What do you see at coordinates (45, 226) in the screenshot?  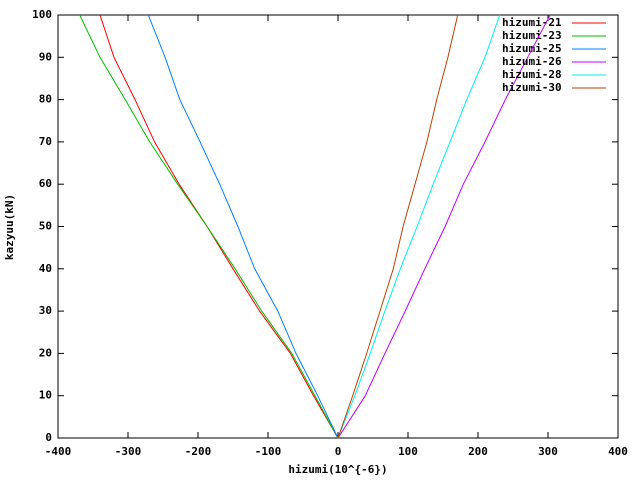 I see `y-tick-label: 50` at bounding box center [45, 226].